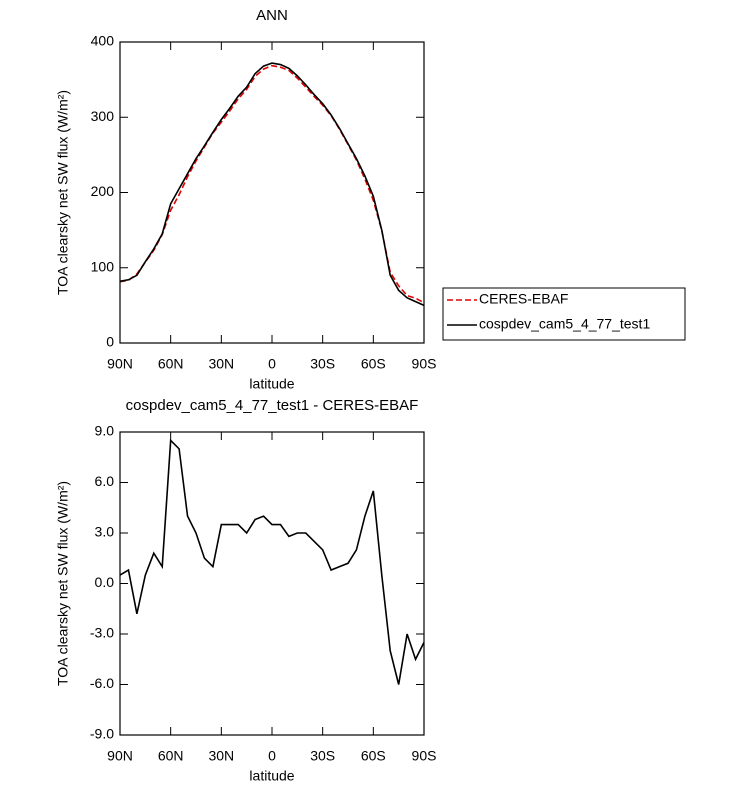 This screenshot has width=733, height=788. What do you see at coordinates (105, 532) in the screenshot?
I see `y-tick-label: 3.0` at bounding box center [105, 532].